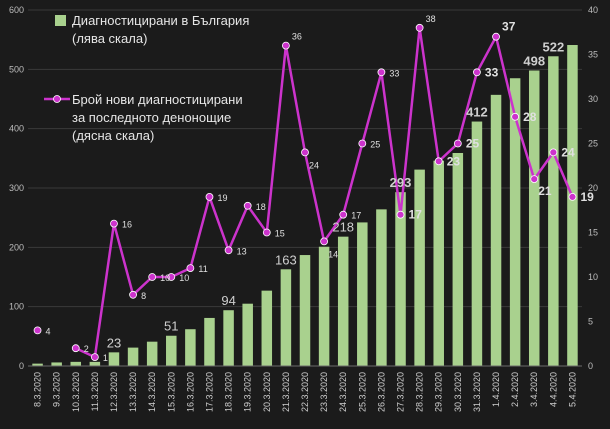 Image resolution: width=610 pixels, height=429 pixels. Describe the element at coordinates (593, 144) in the screenshot. I see `right-axis-tick: 25` at that location.